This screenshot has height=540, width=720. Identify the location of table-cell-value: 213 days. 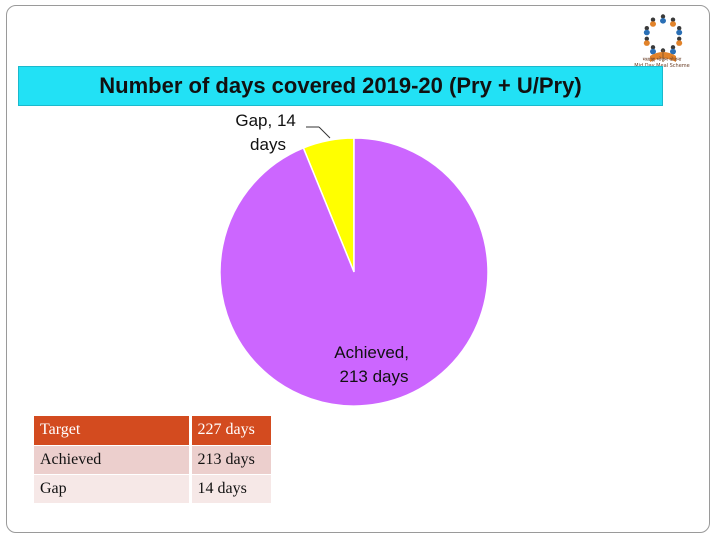
(229, 459).